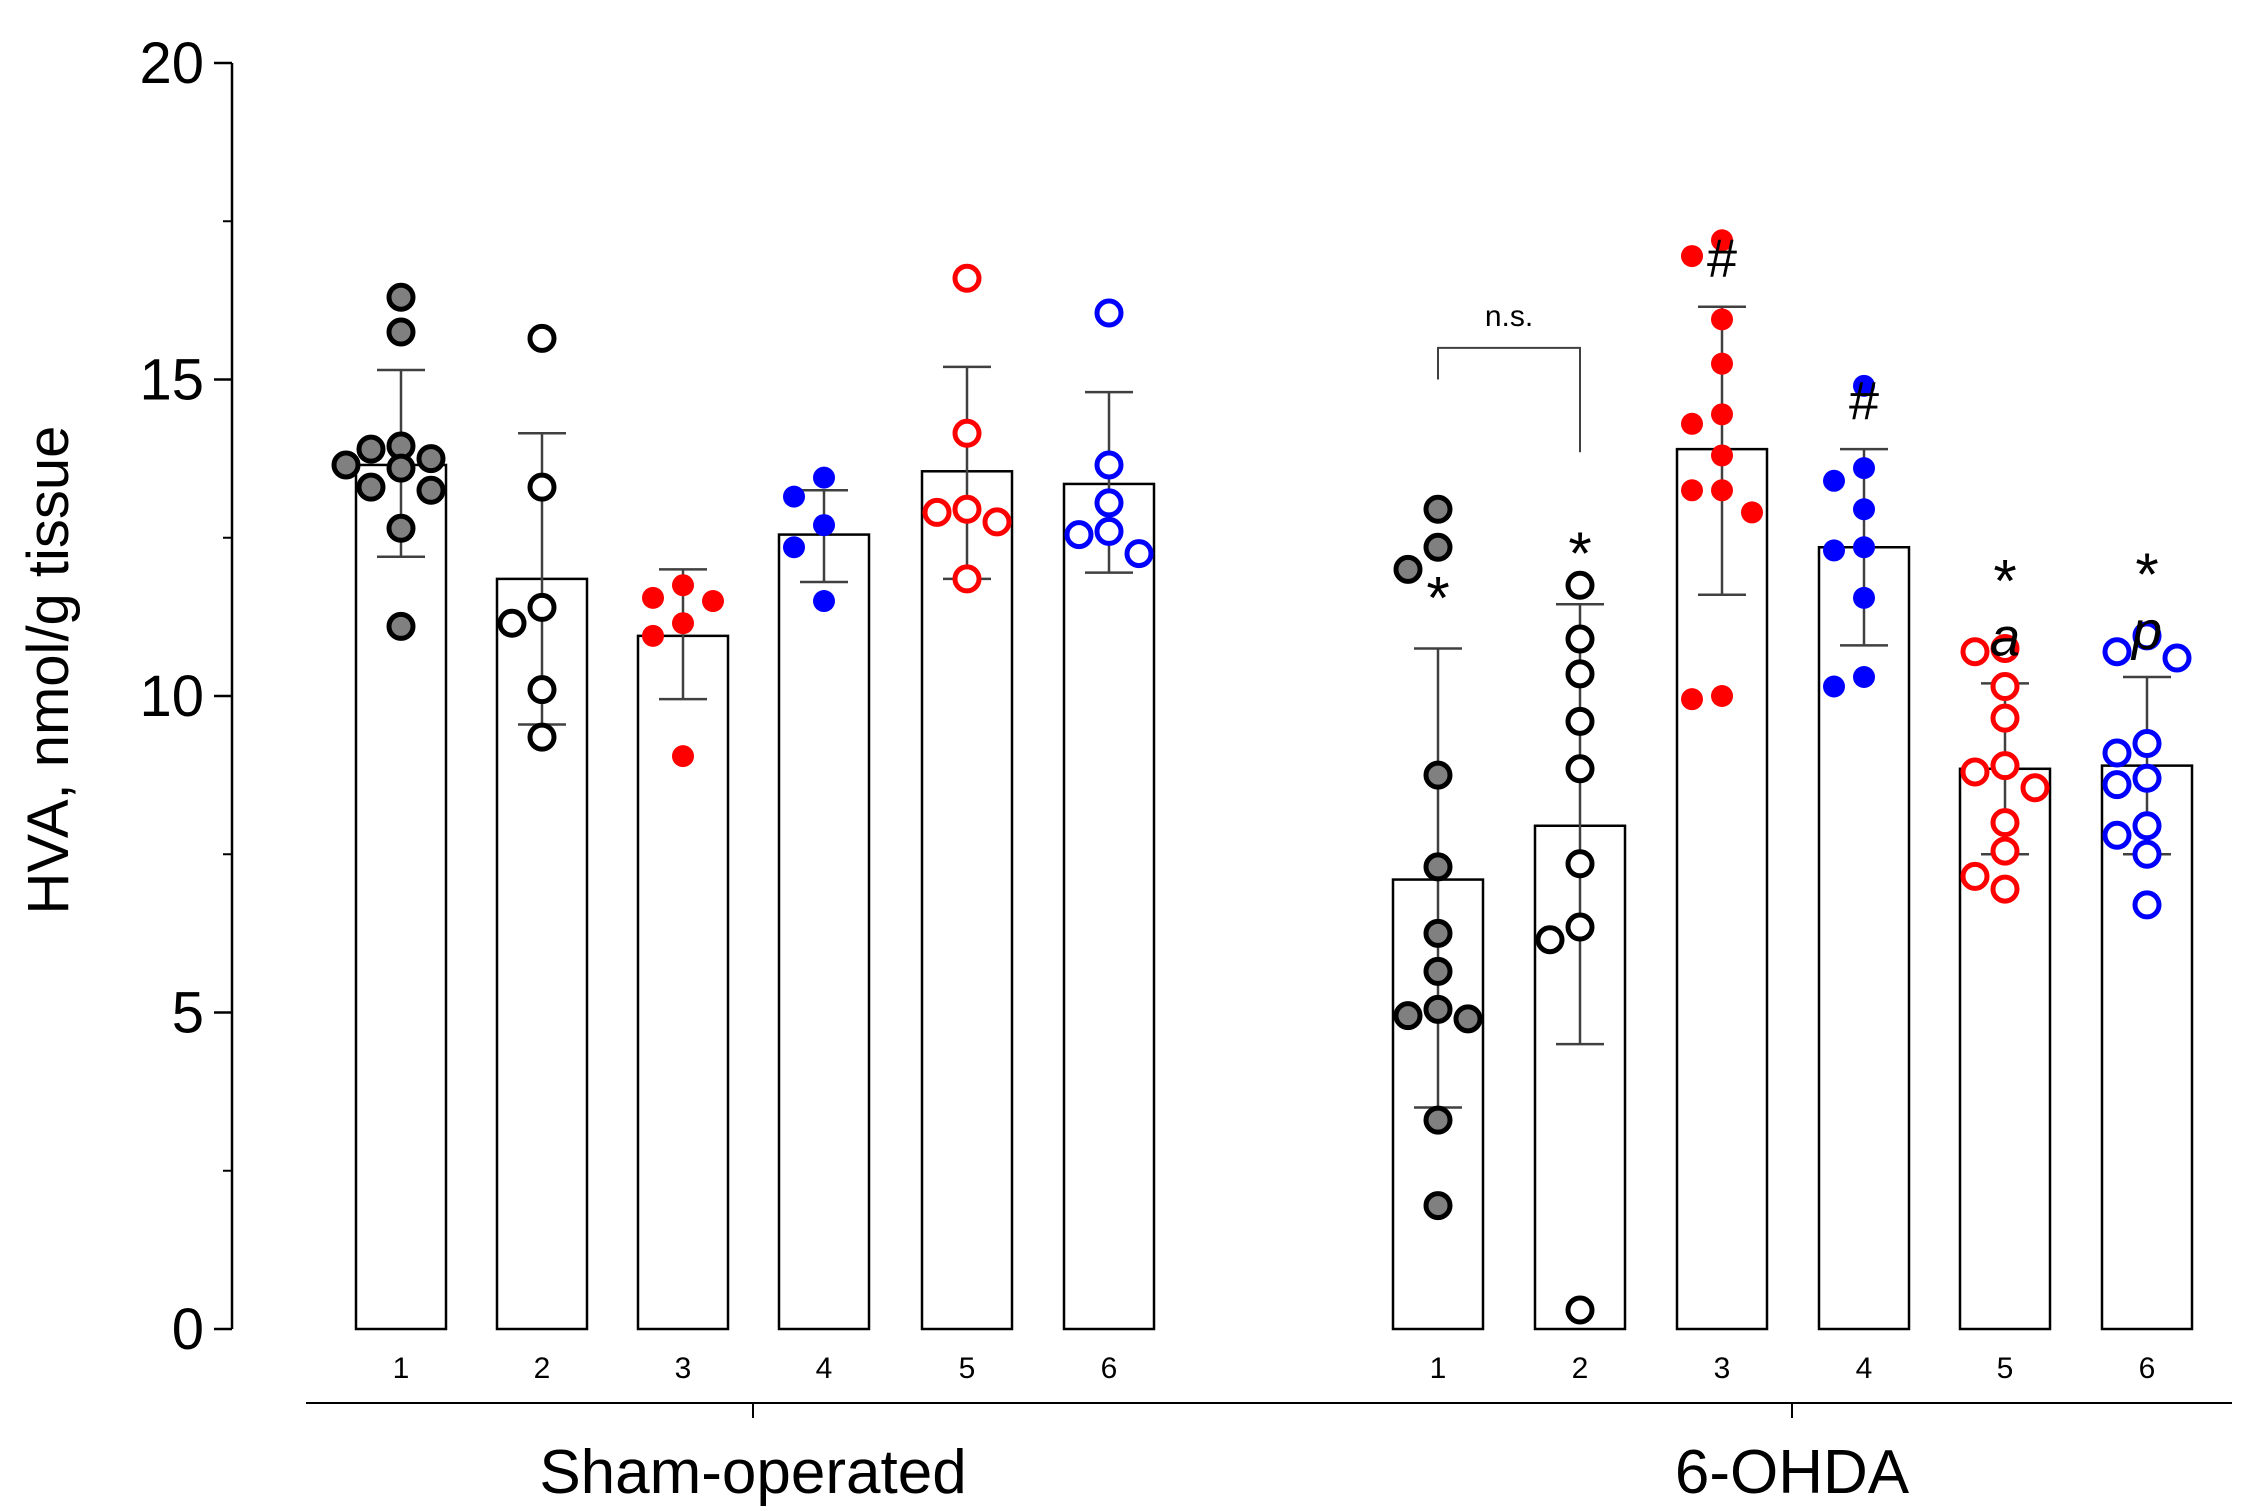 The height and width of the screenshot is (1511, 2267). Describe the element at coordinates (171, 63) in the screenshot. I see `y-tick-label: 20` at that location.